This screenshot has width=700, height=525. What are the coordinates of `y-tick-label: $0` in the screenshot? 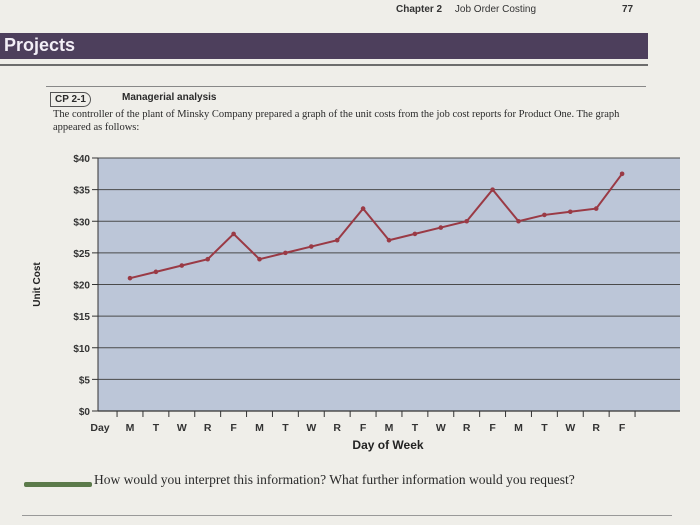 It's located at (85, 412).